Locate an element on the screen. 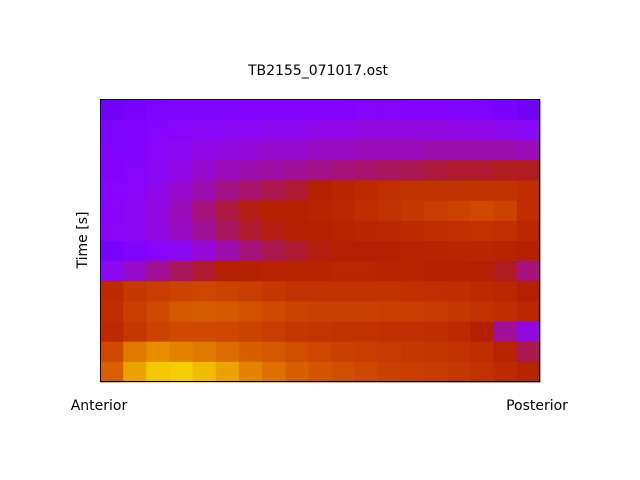 The width and height of the screenshot is (640, 480). y-axis-label: Time [s] is located at coordinates (83, 241).